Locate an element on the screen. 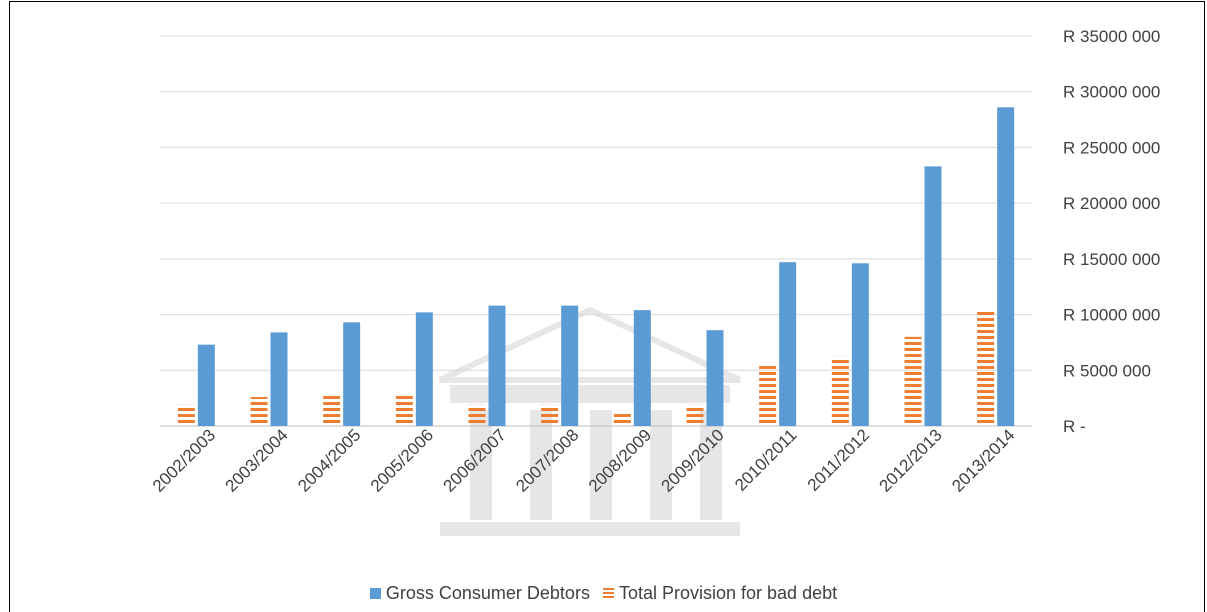 The height and width of the screenshot is (612, 1207). legend-item-provision: Total Provision for bad debt is located at coordinates (720, 593).